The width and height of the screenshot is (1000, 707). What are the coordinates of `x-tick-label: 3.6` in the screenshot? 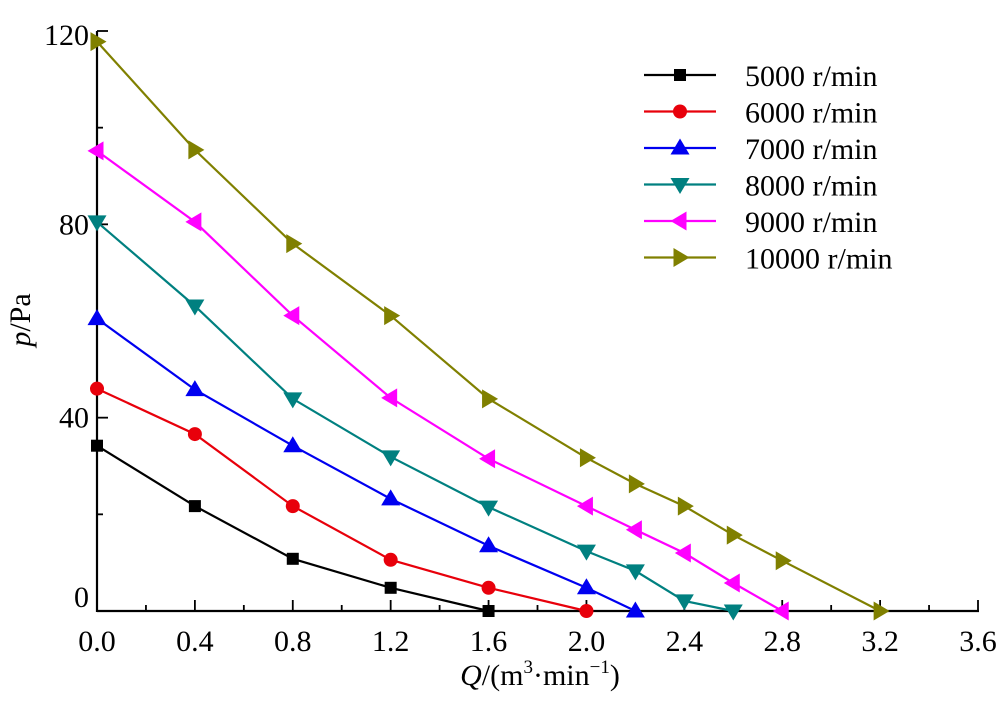 It's located at (978, 641).